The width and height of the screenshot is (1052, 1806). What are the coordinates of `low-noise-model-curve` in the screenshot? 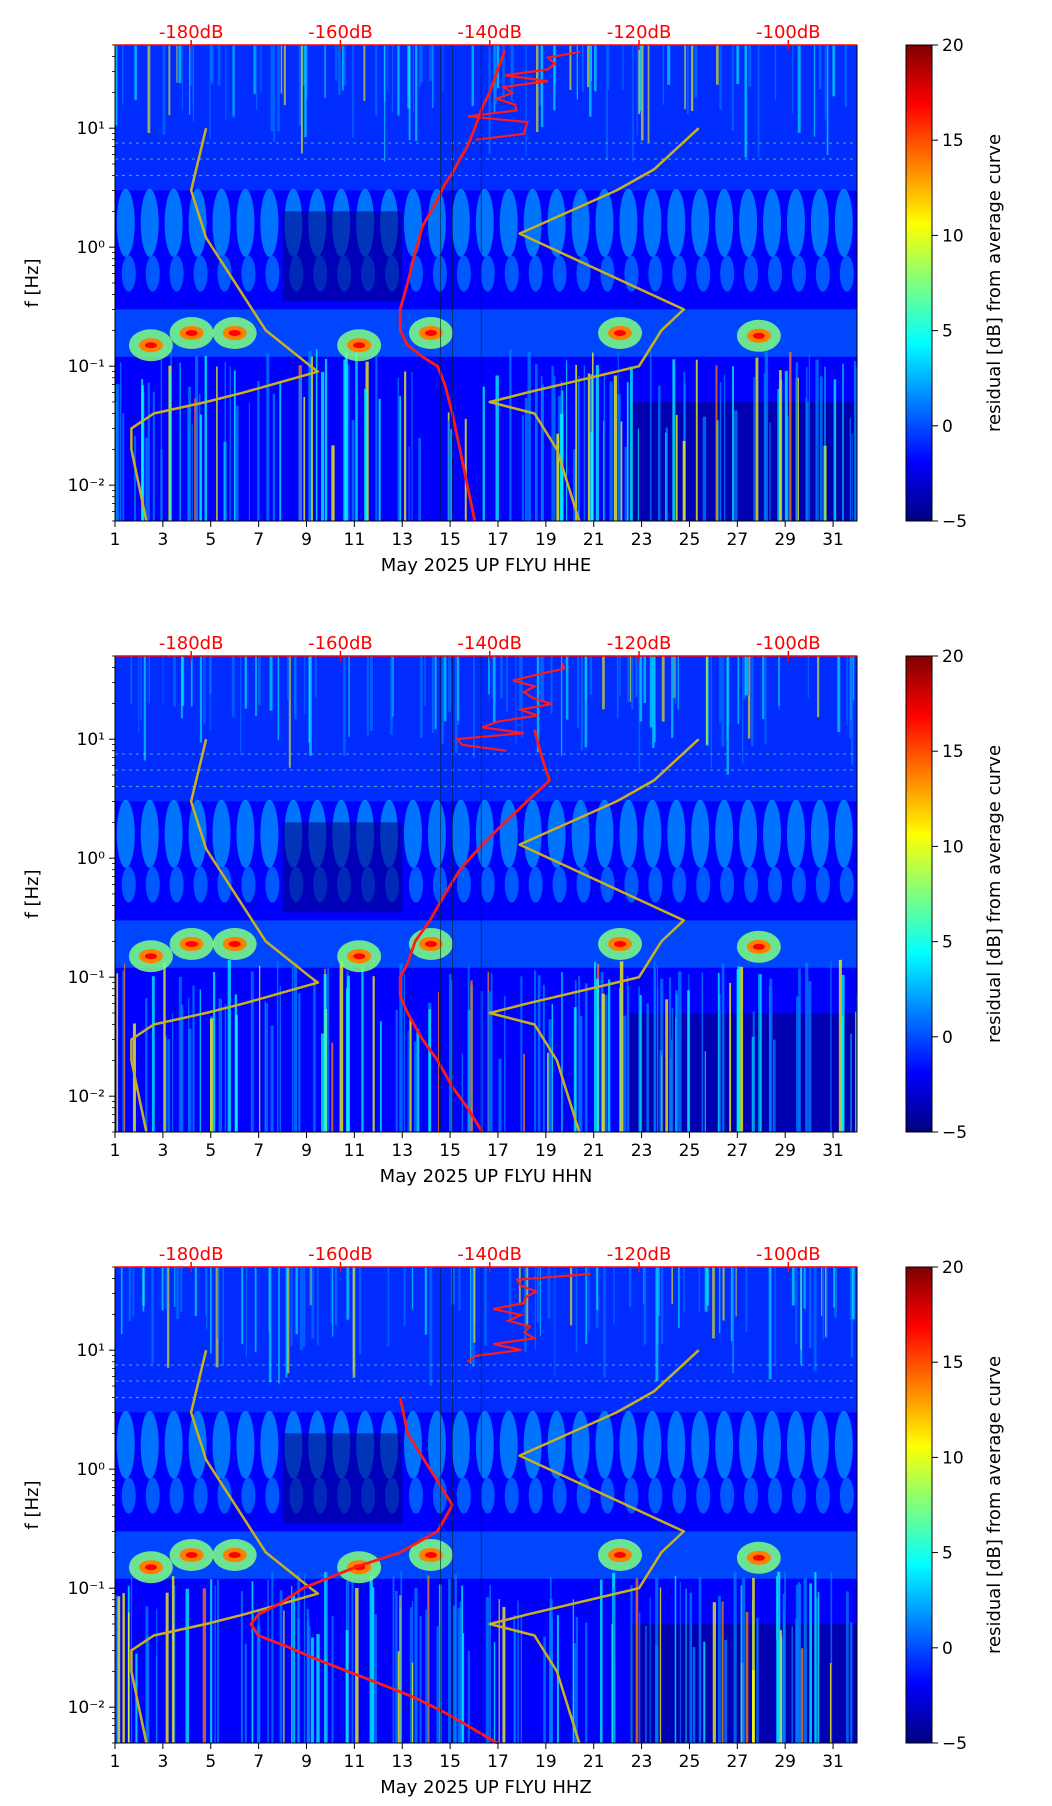 It's located at (225, 935).